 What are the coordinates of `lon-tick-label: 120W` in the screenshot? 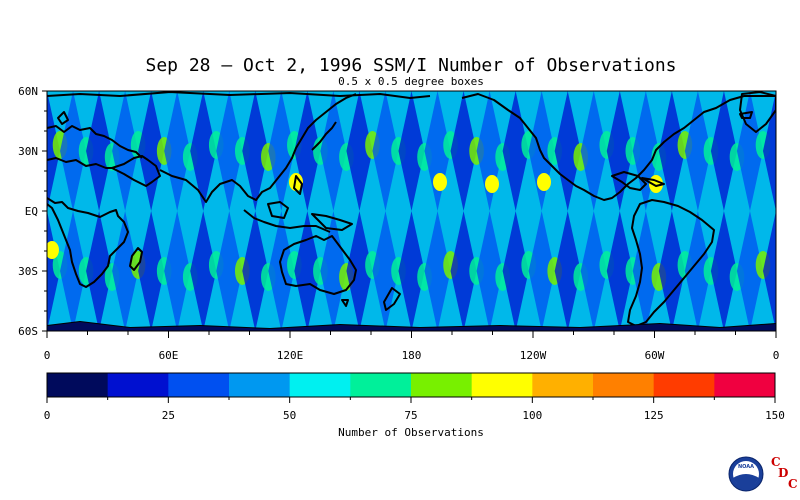 It's located at (533, 355).